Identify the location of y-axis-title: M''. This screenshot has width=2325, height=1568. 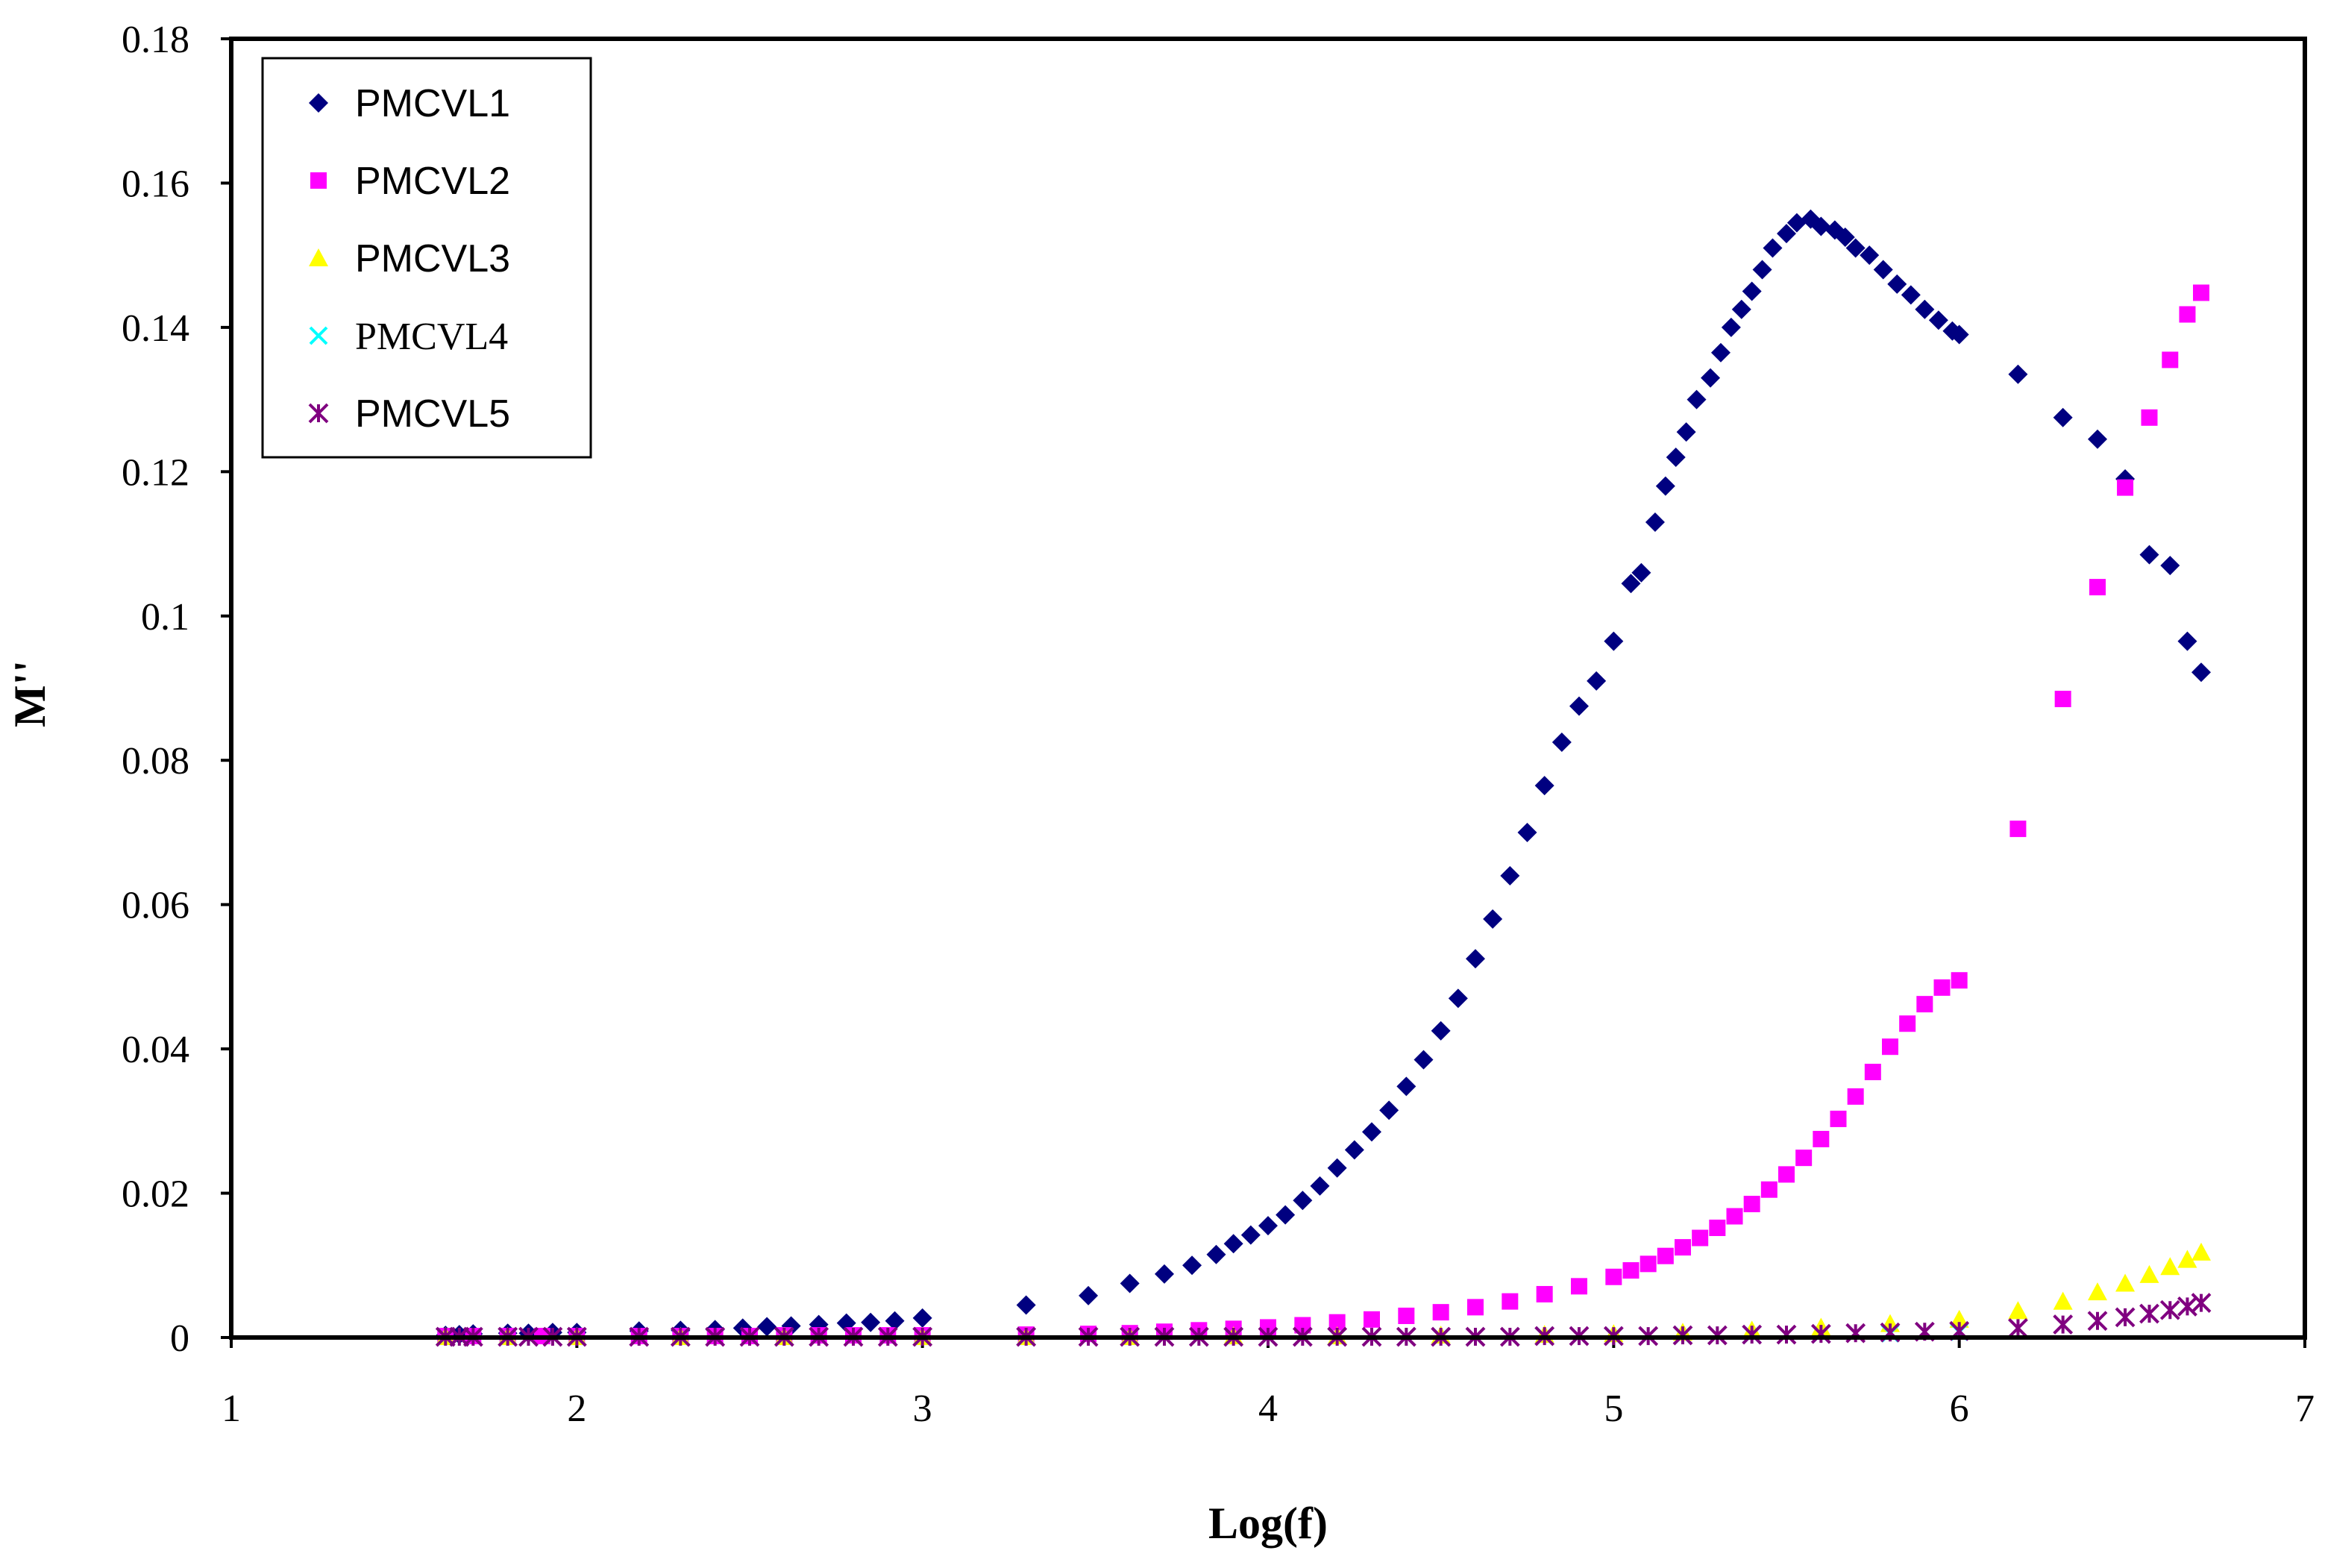
(29, 693).